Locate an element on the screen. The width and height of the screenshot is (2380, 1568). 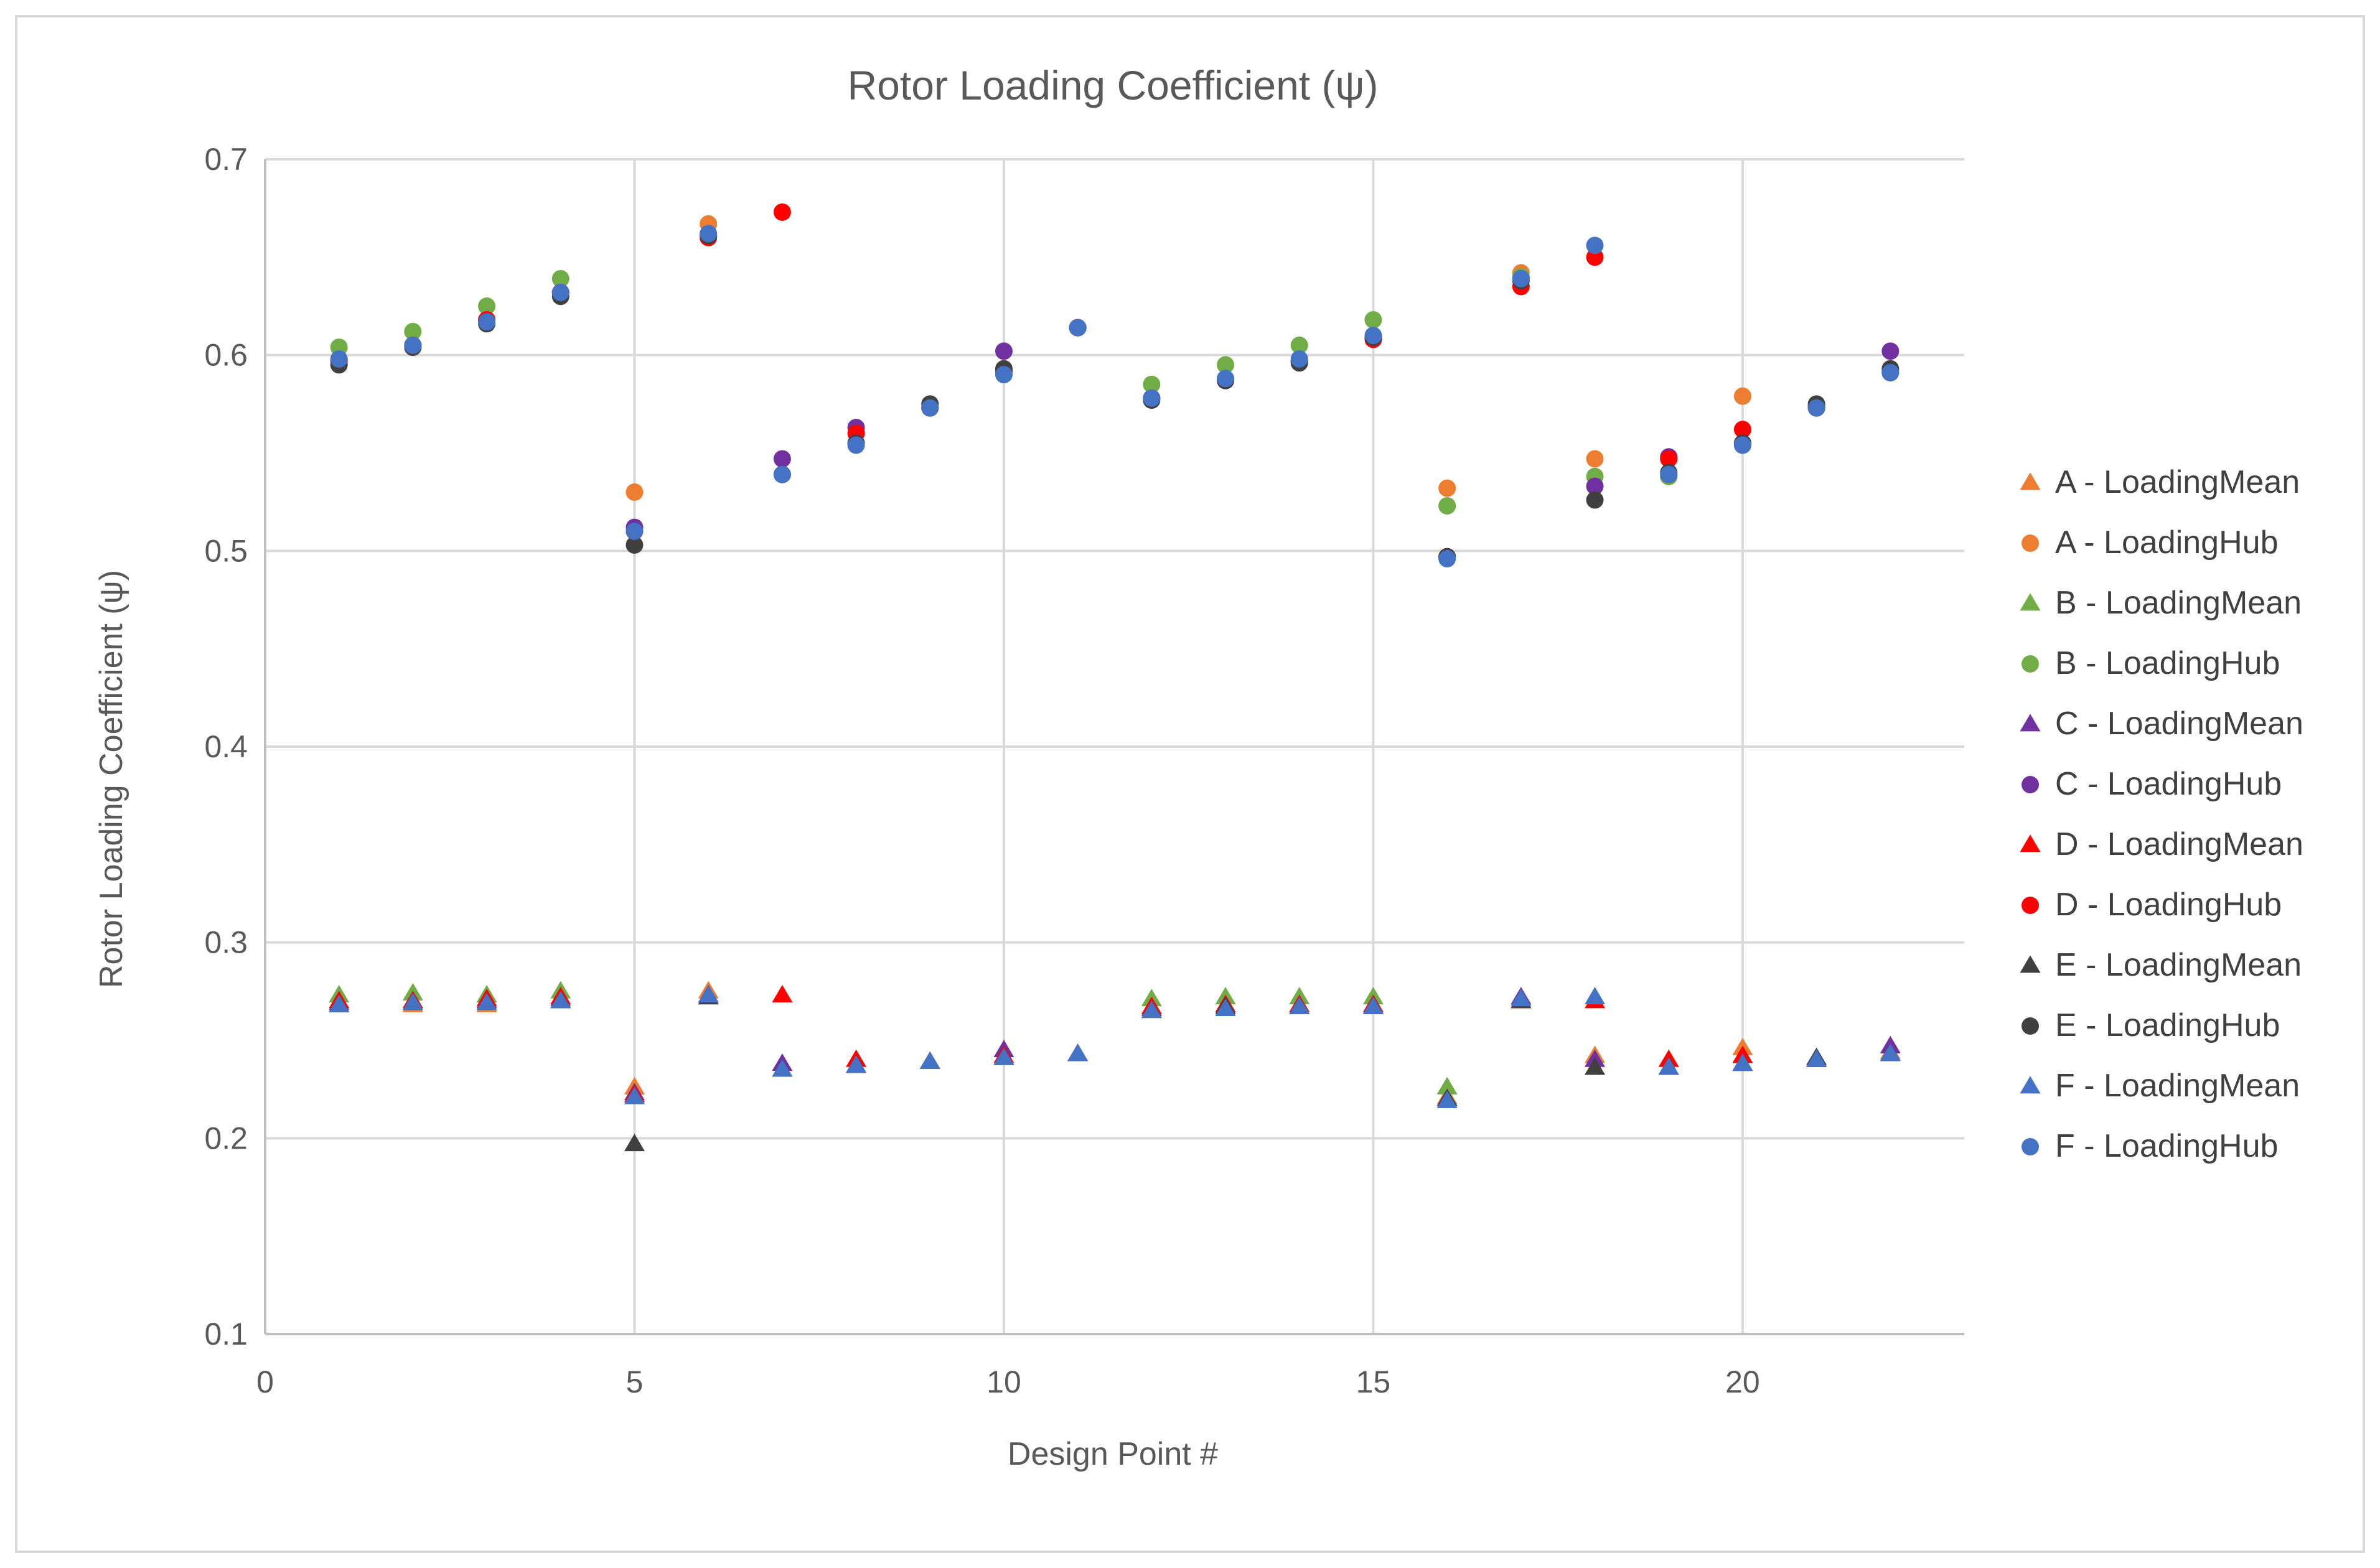
legend-label: D - LoadingHub is located at coordinates (2168, 905).